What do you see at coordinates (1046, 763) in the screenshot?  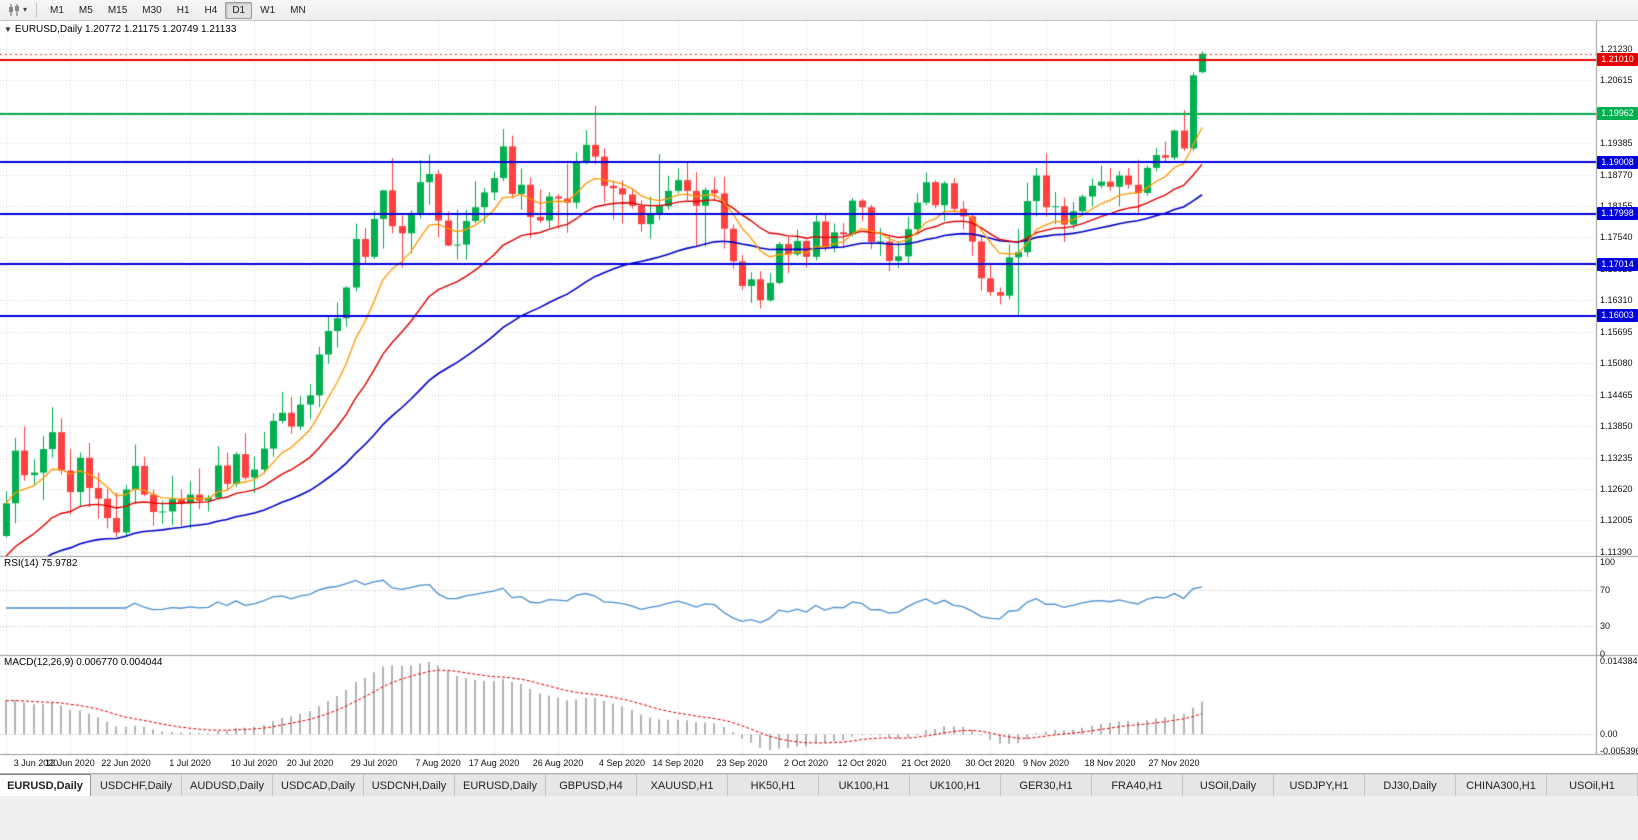 I see `date-axis-label: 9 Nov 2020` at bounding box center [1046, 763].